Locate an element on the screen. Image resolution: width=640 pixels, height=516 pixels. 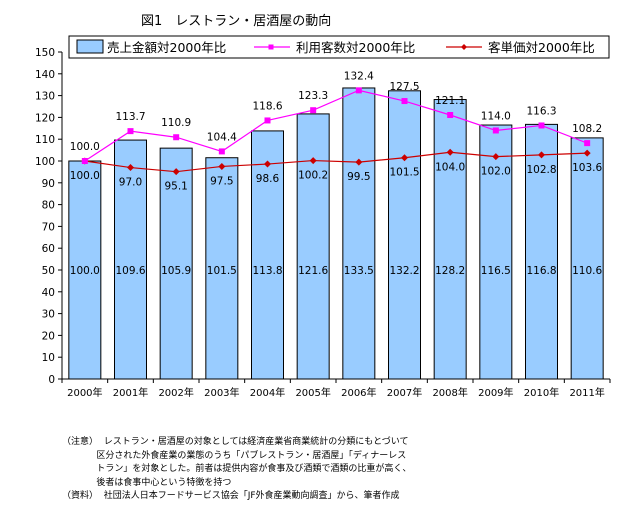
data-label-unit-price: 102.8 is located at coordinates (541, 170).